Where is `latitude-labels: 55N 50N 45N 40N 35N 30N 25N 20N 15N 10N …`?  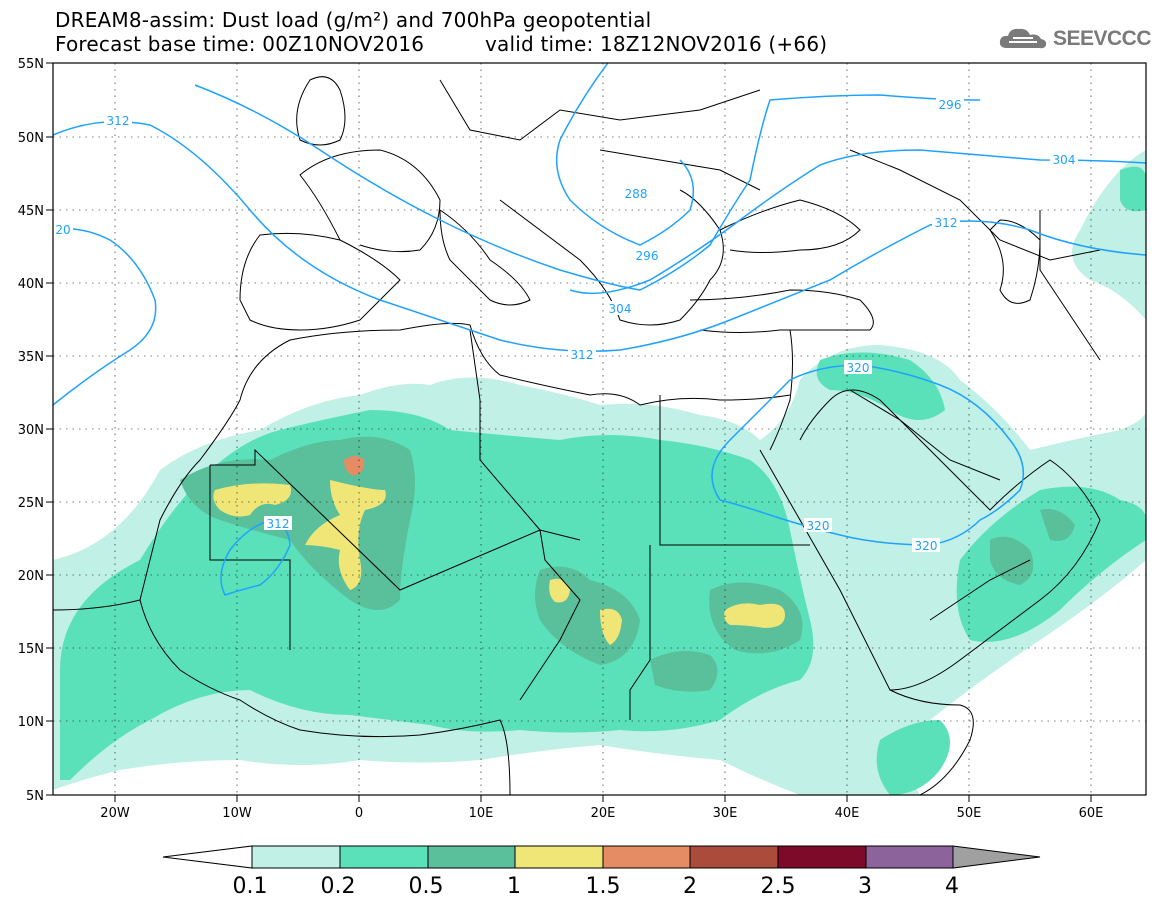 latitude-labels: 55N 50N 45N 40N 35N 30N 25N 20N 15N 10N … is located at coordinates (31, 430).